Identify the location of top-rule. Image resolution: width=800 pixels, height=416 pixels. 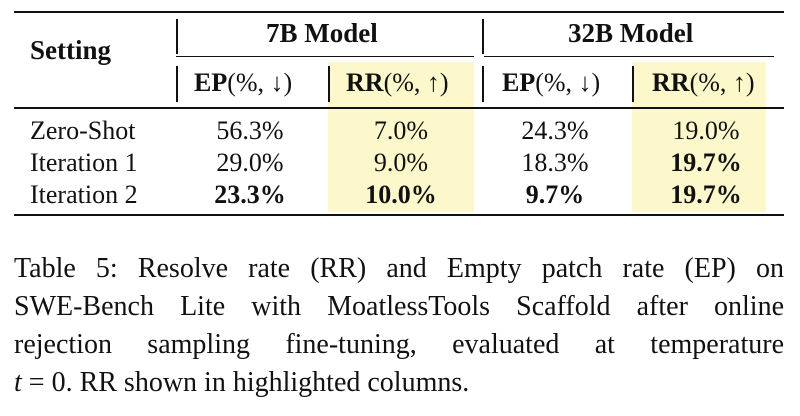
(399, 12).